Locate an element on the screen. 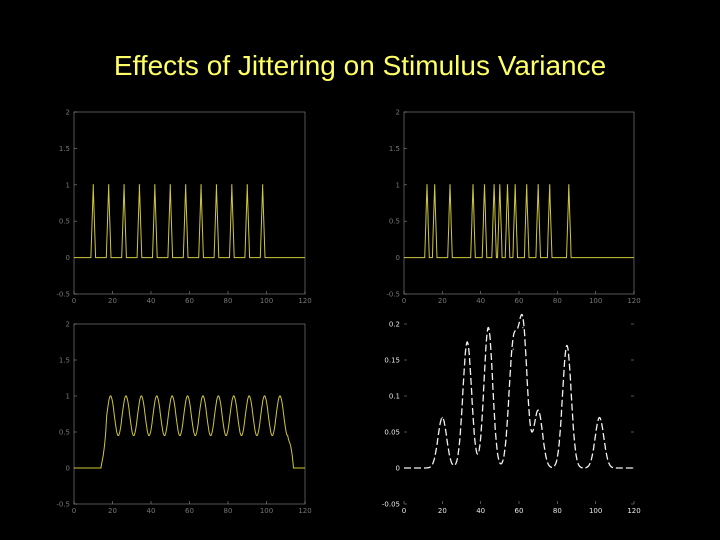 The image size is (720, 540). y-tick-label: -0.05 is located at coordinates (391, 505).